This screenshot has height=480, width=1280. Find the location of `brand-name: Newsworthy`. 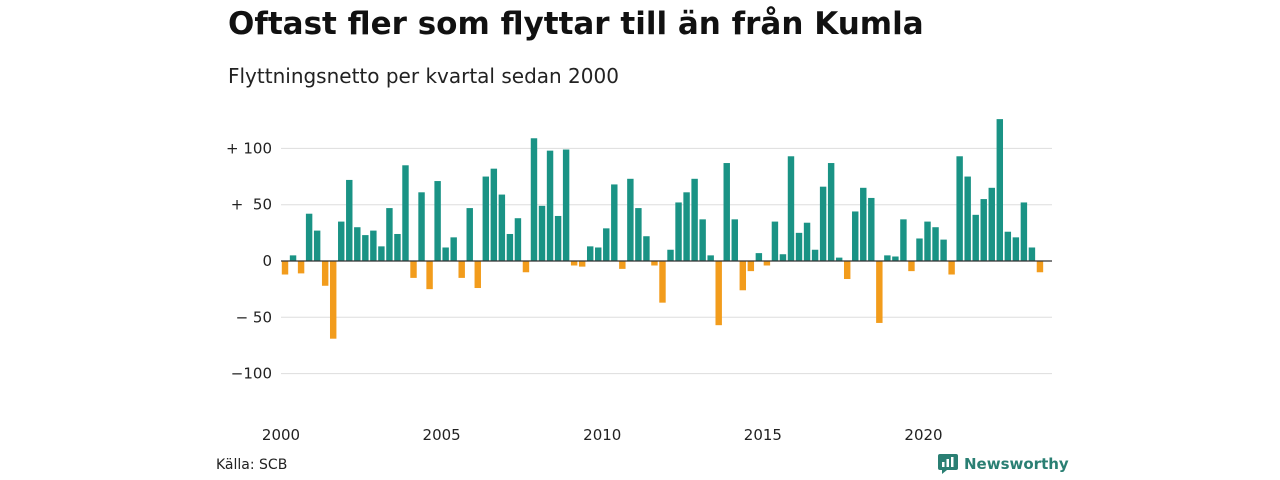

brand-name: Newsworthy is located at coordinates (1016, 464).